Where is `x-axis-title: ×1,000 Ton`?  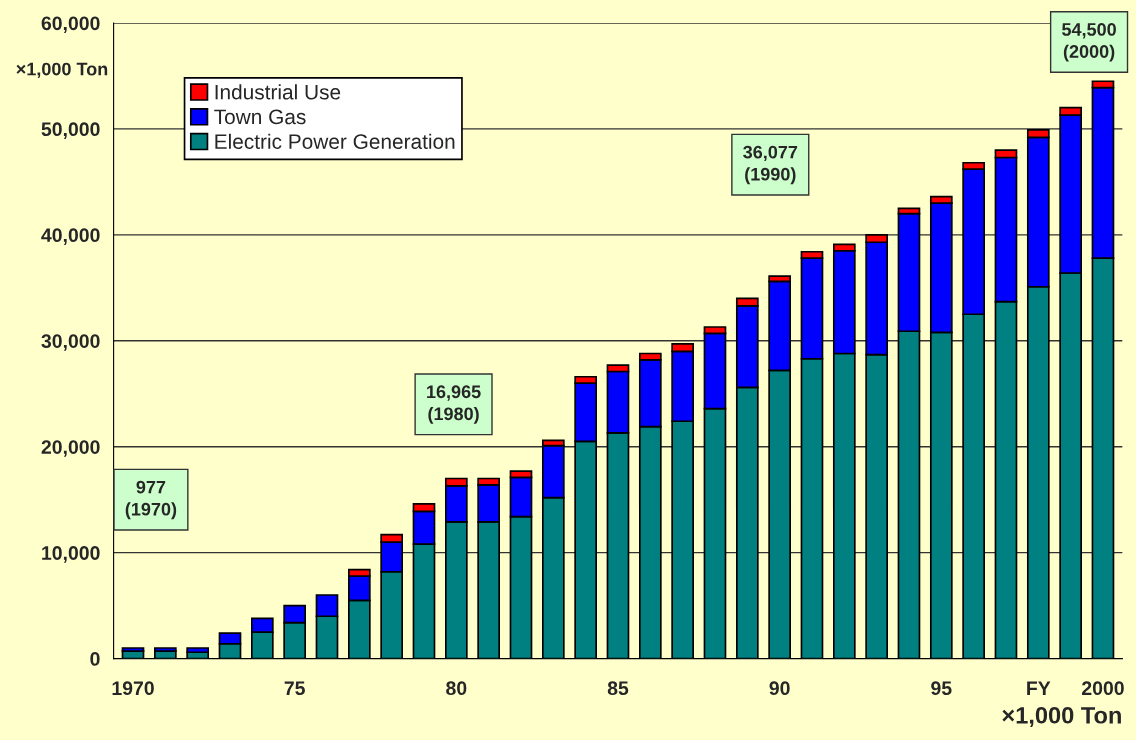 x-axis-title: ×1,000 Ton is located at coordinates (1061, 717).